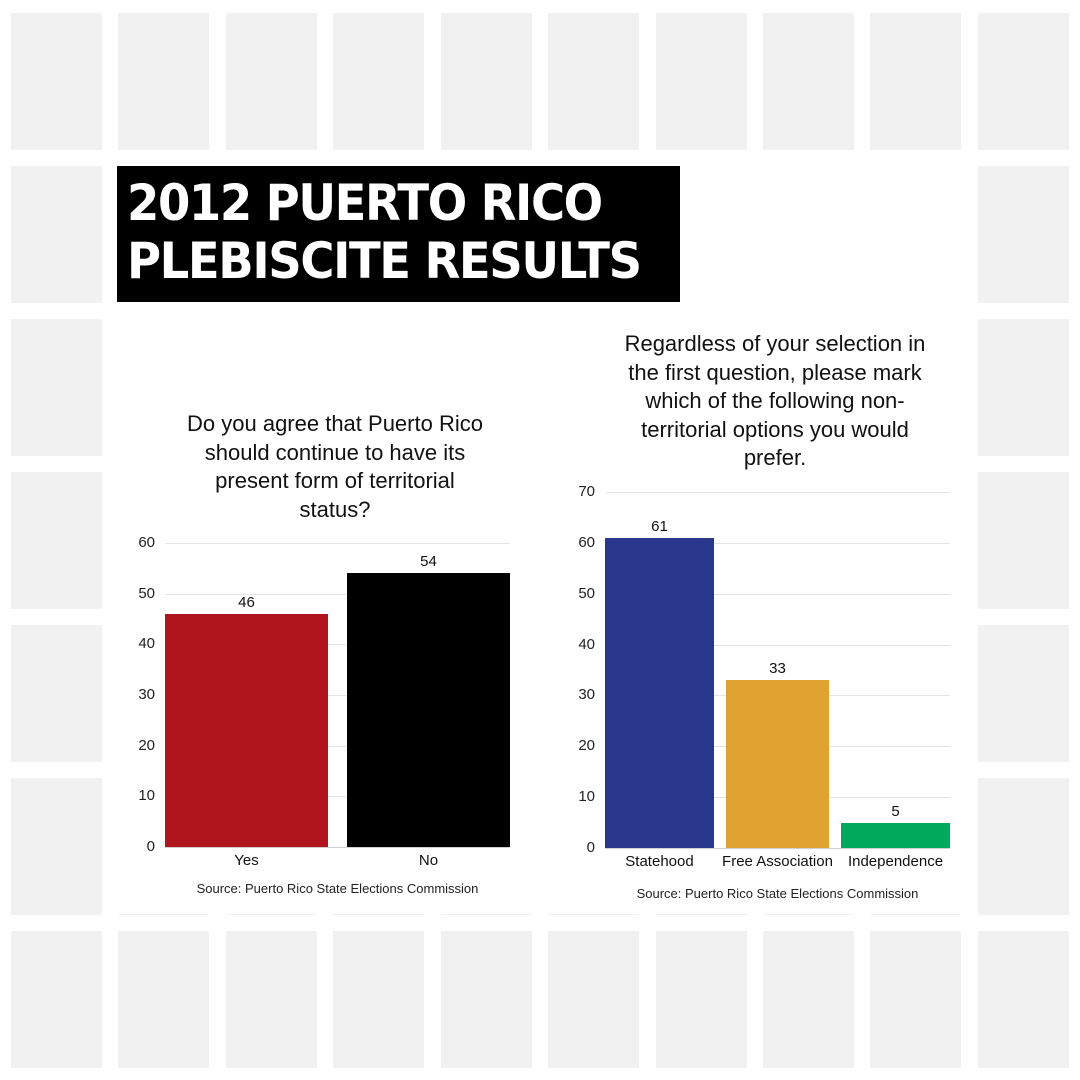  What do you see at coordinates (659, 861) in the screenshot?
I see `x-axis-category-label: Statehood` at bounding box center [659, 861].